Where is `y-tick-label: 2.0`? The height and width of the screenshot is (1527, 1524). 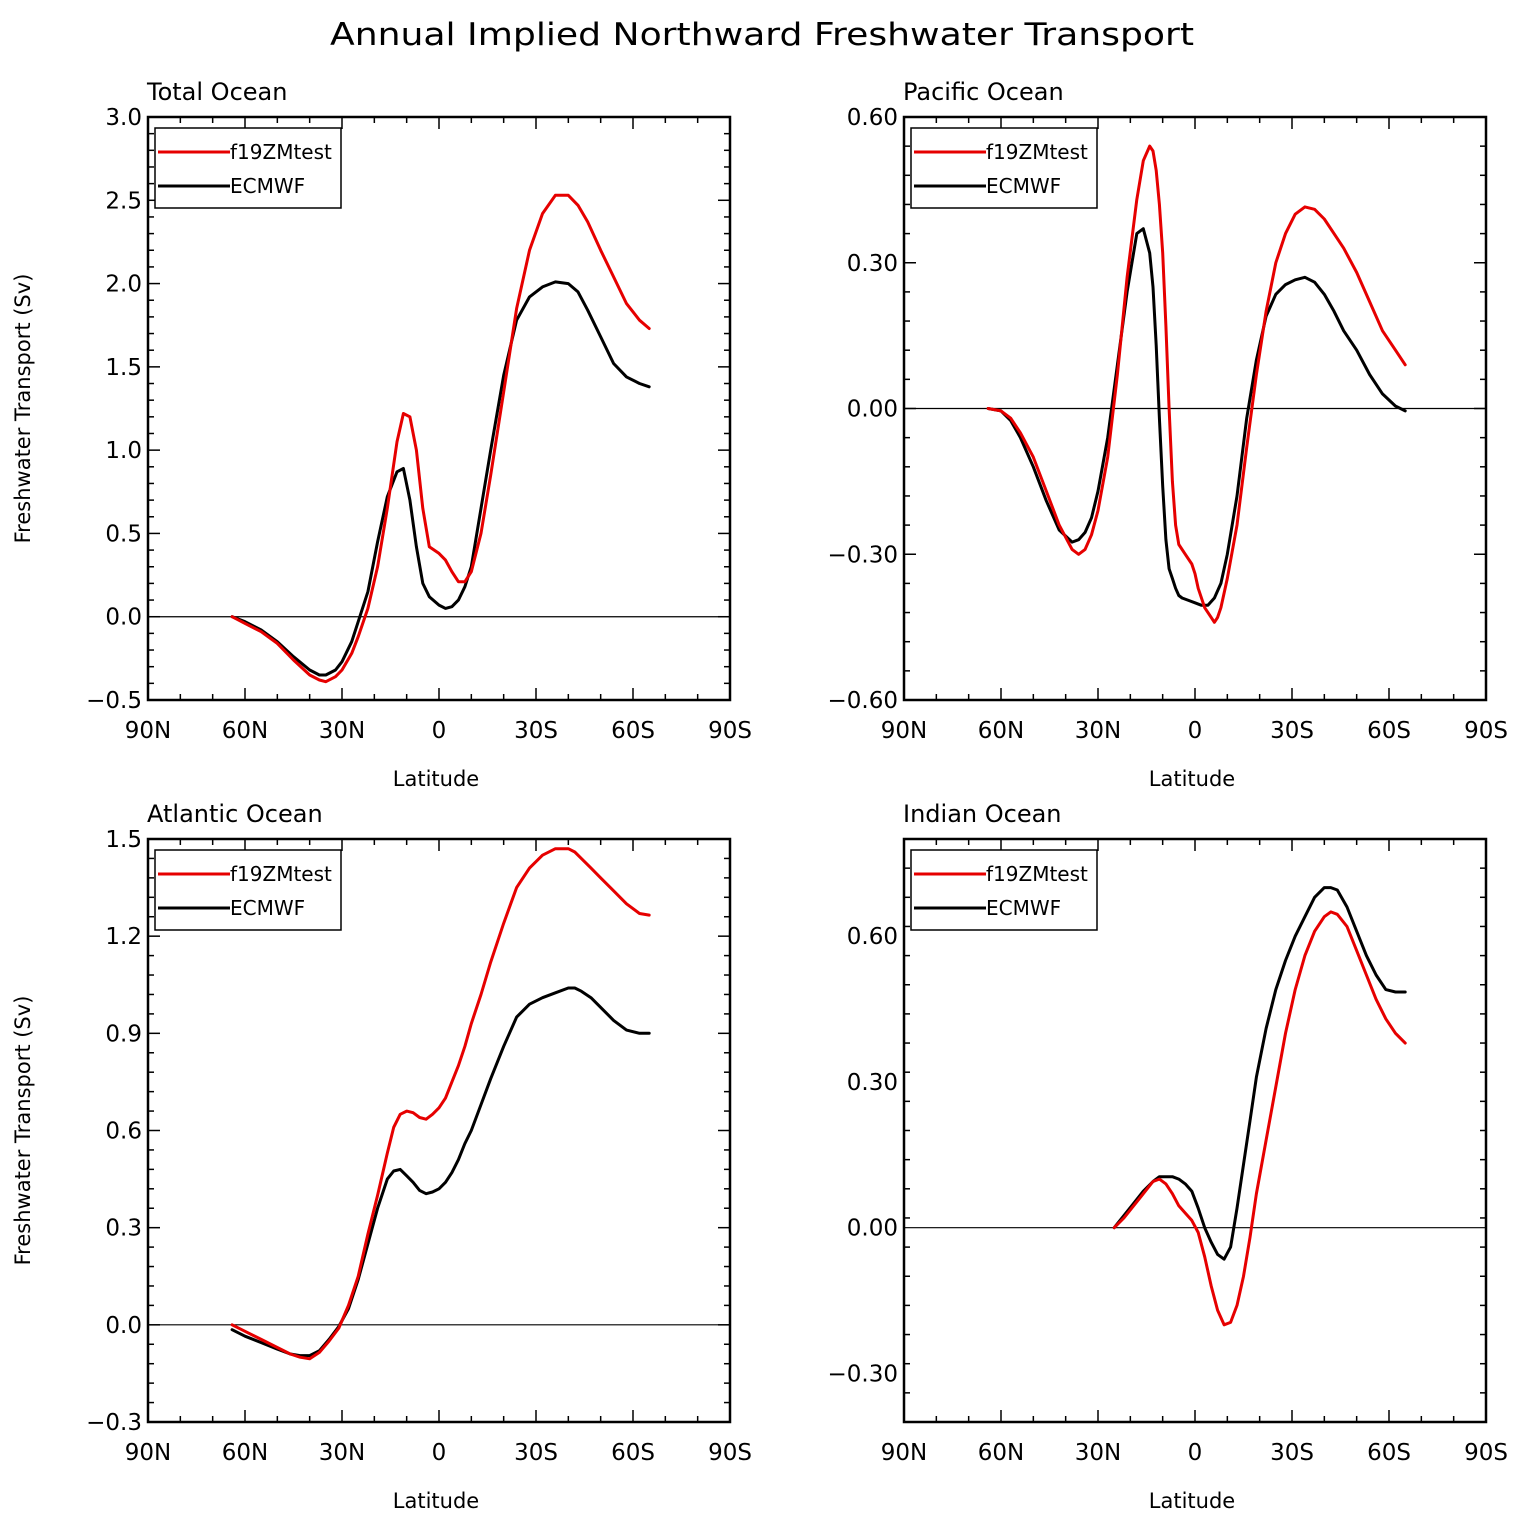
y-tick-label: 2.0 is located at coordinates (123, 285).